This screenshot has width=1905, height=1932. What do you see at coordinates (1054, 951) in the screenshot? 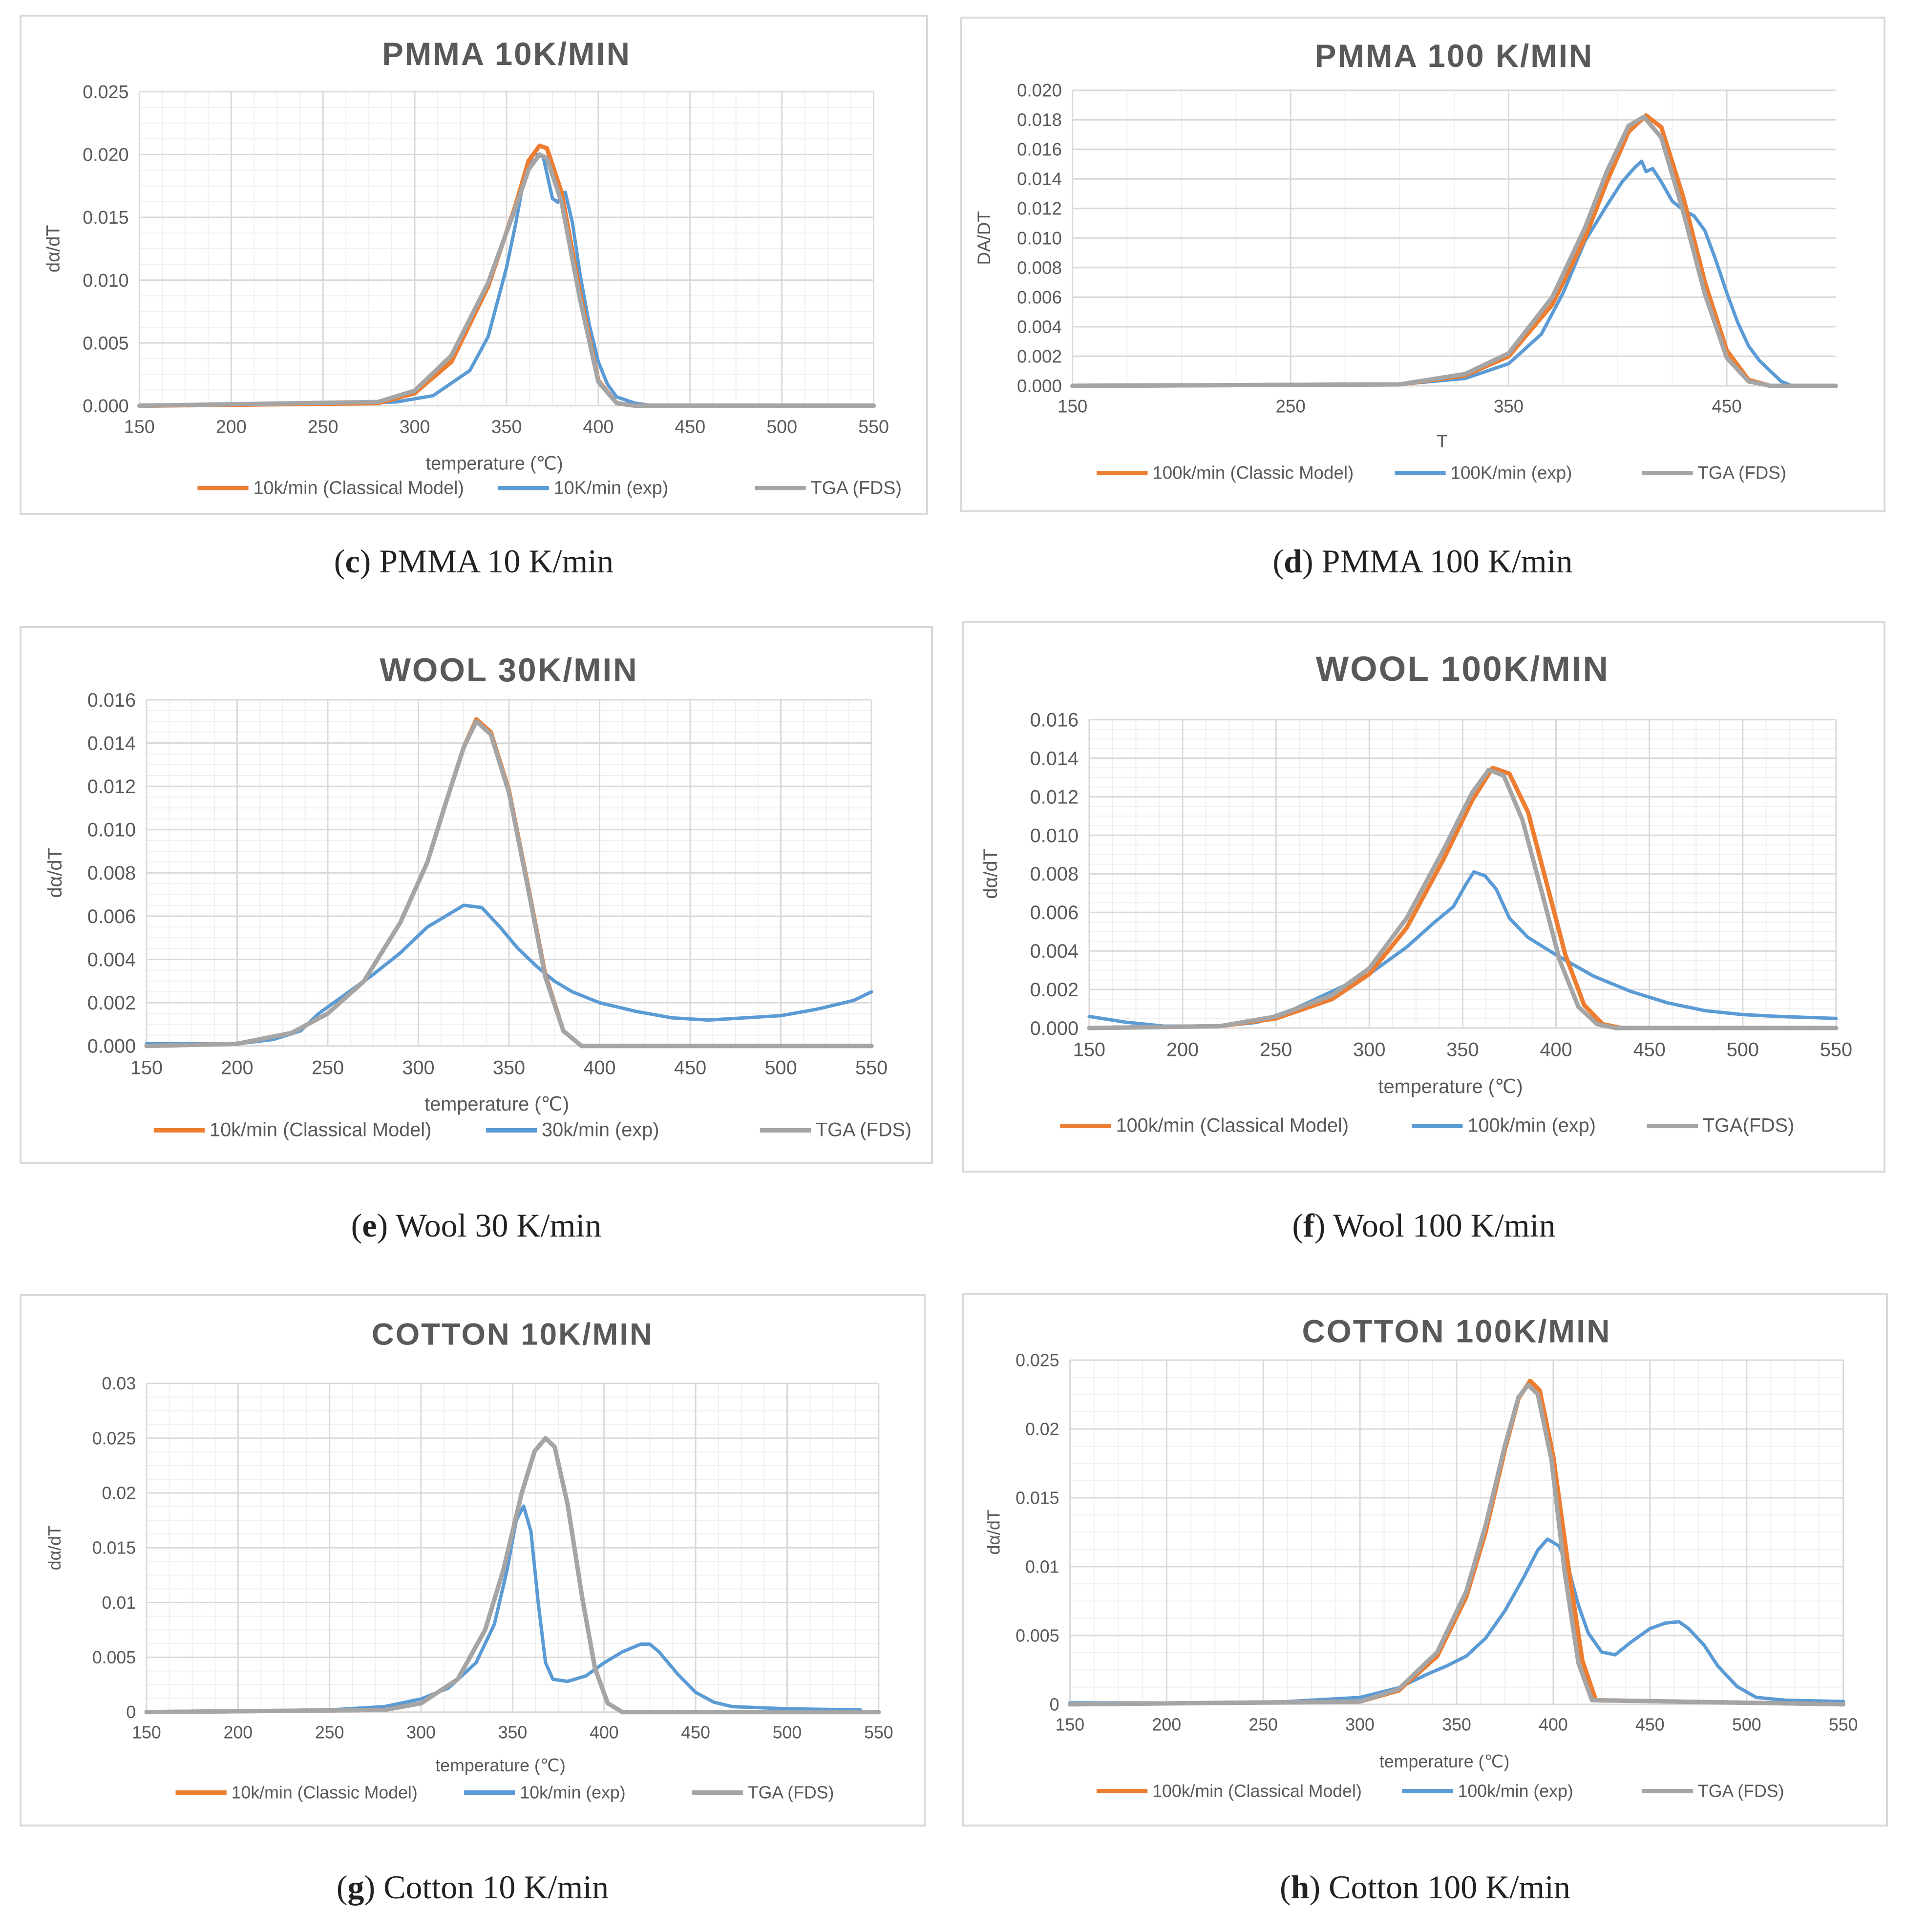
I see `y-tick-label: 0.004` at bounding box center [1054, 951].